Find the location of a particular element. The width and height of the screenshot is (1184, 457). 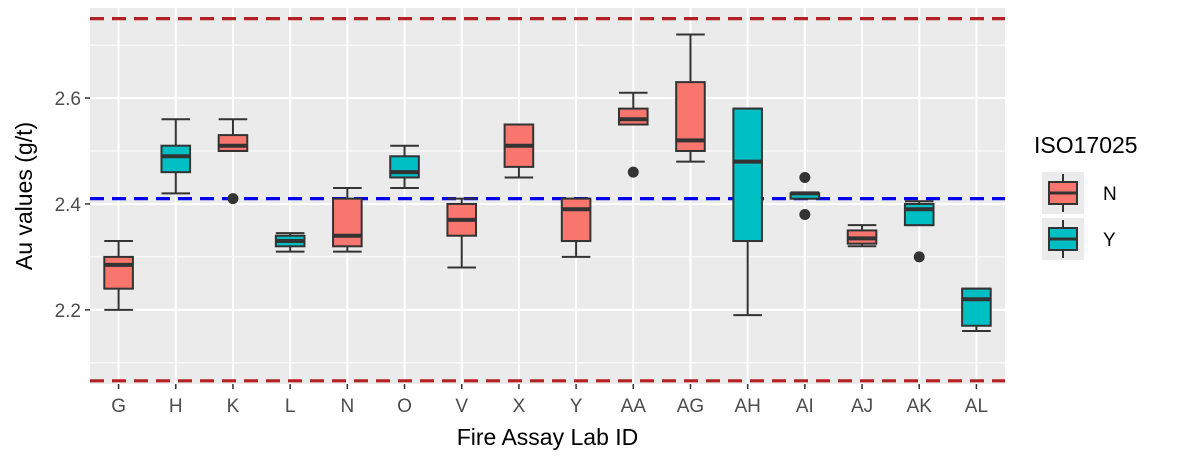

x-tick-label: AH is located at coordinates (747, 406).